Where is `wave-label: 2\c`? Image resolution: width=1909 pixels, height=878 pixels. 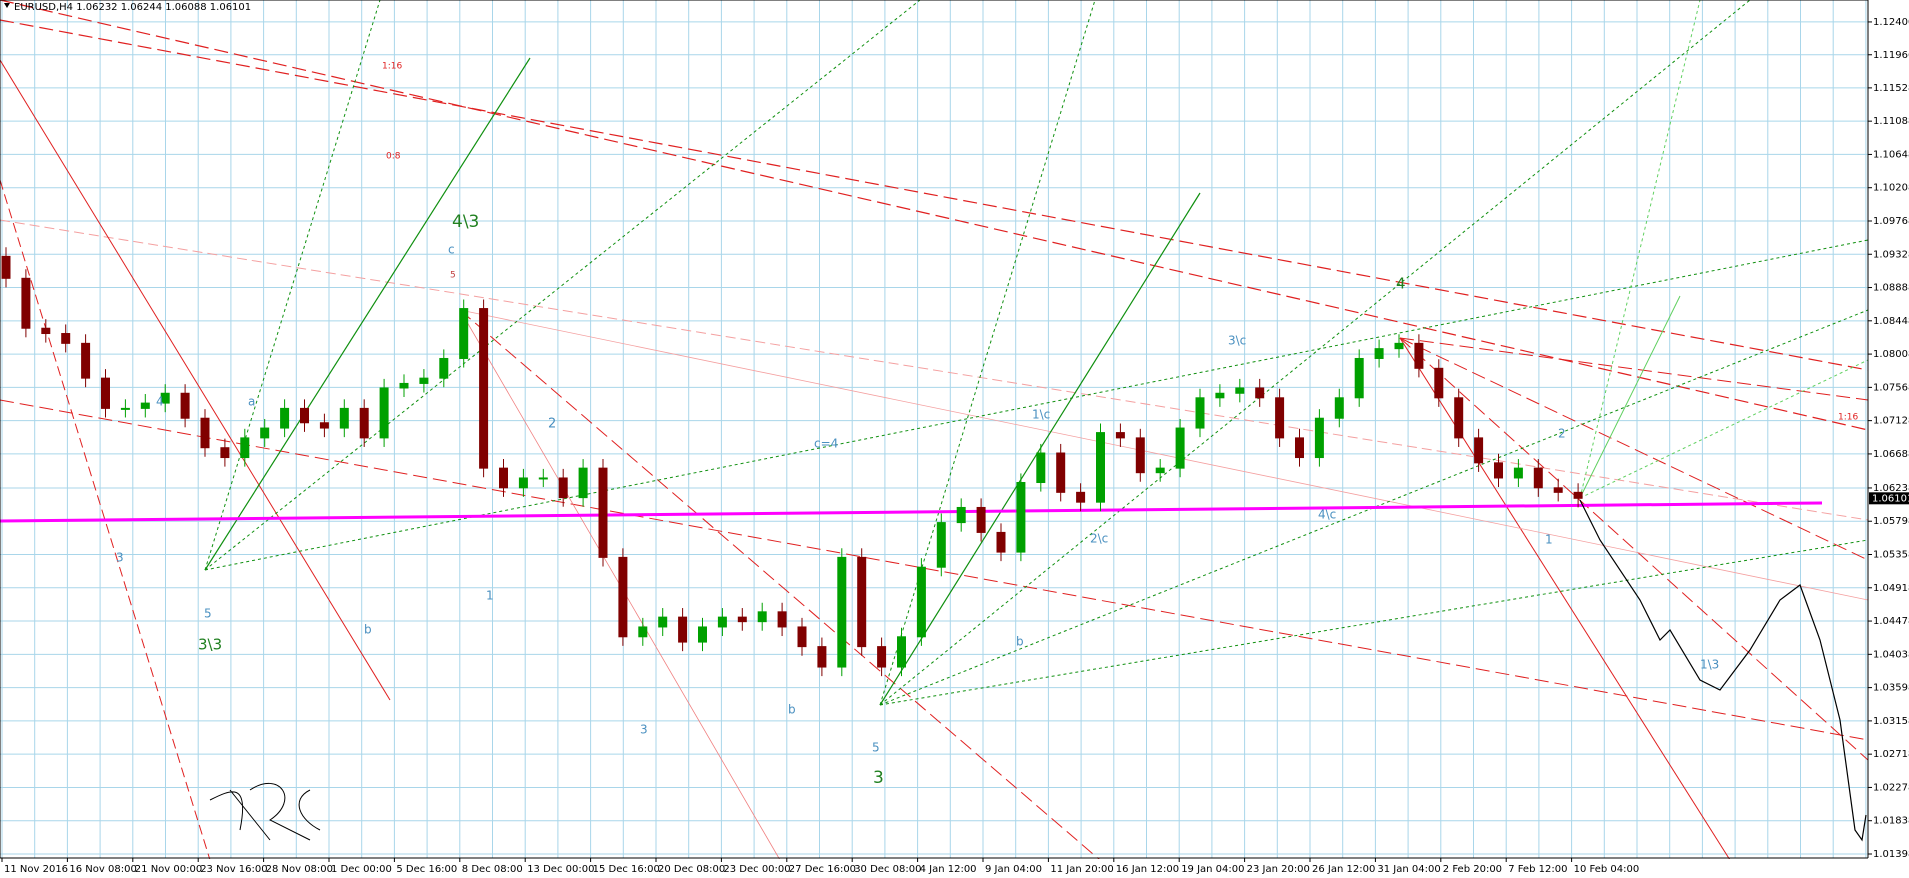
wave-label: 2\c is located at coordinates (1099, 539).